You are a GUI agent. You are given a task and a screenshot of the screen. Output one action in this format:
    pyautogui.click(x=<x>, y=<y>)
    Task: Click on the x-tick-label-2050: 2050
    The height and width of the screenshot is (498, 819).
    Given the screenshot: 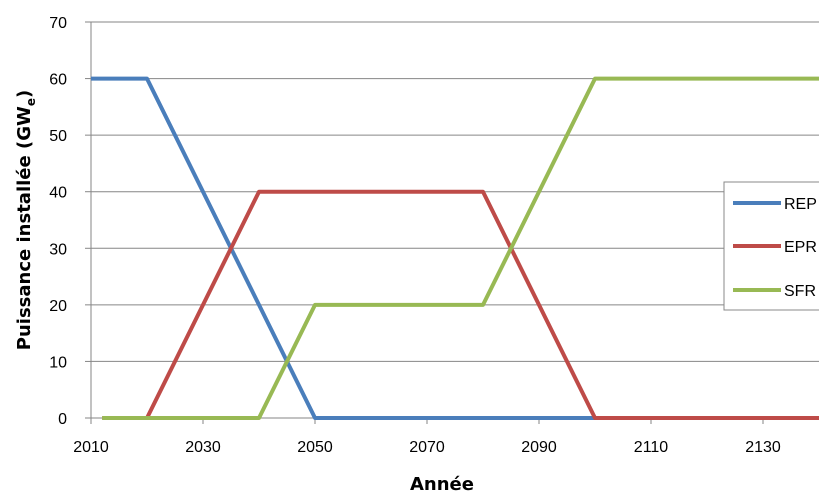 What is the action you would take?
    pyautogui.click(x=315, y=447)
    